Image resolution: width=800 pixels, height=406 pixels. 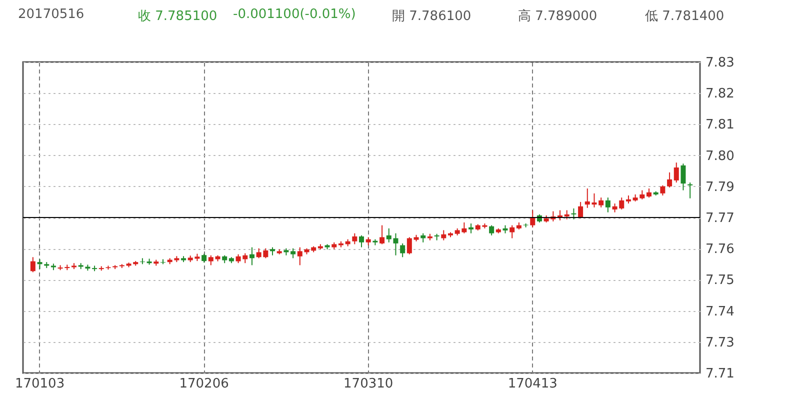 What do you see at coordinates (720, 125) in the screenshot?
I see `y-tick-label: 7.81` at bounding box center [720, 125].